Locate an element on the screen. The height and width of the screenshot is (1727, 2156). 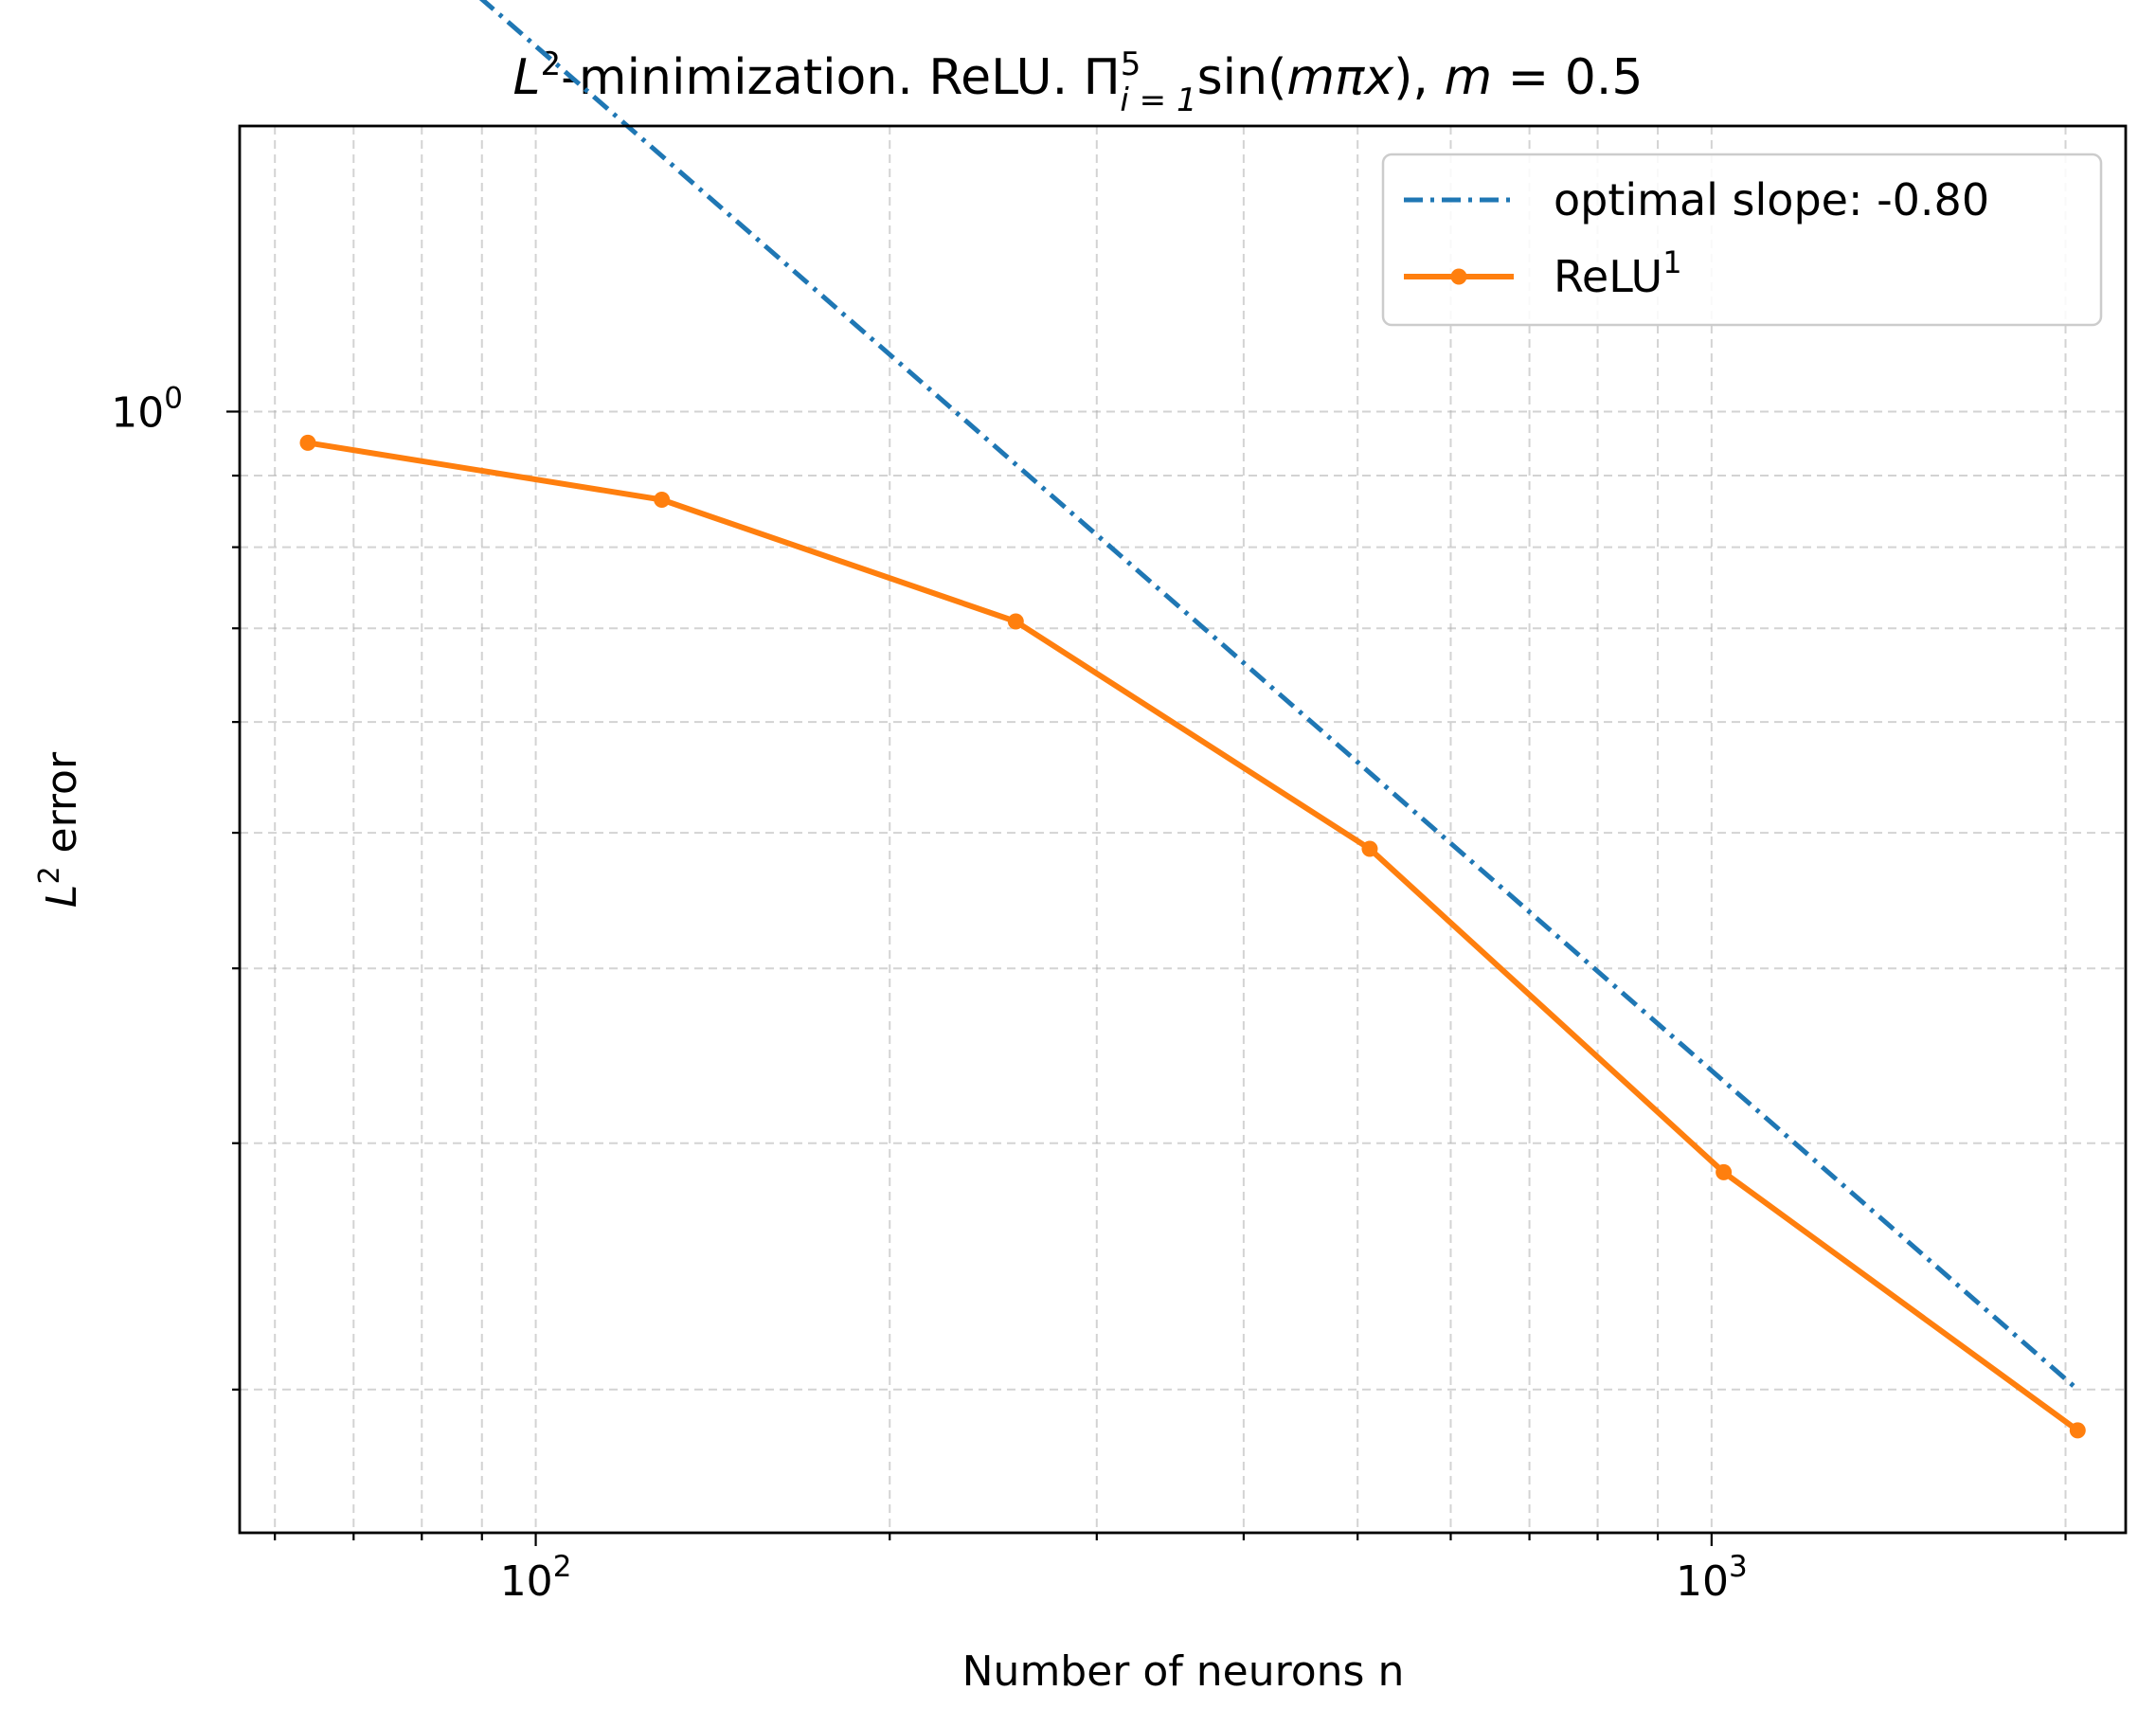
x-tick-label: 10² is located at coordinates (536, 1578).